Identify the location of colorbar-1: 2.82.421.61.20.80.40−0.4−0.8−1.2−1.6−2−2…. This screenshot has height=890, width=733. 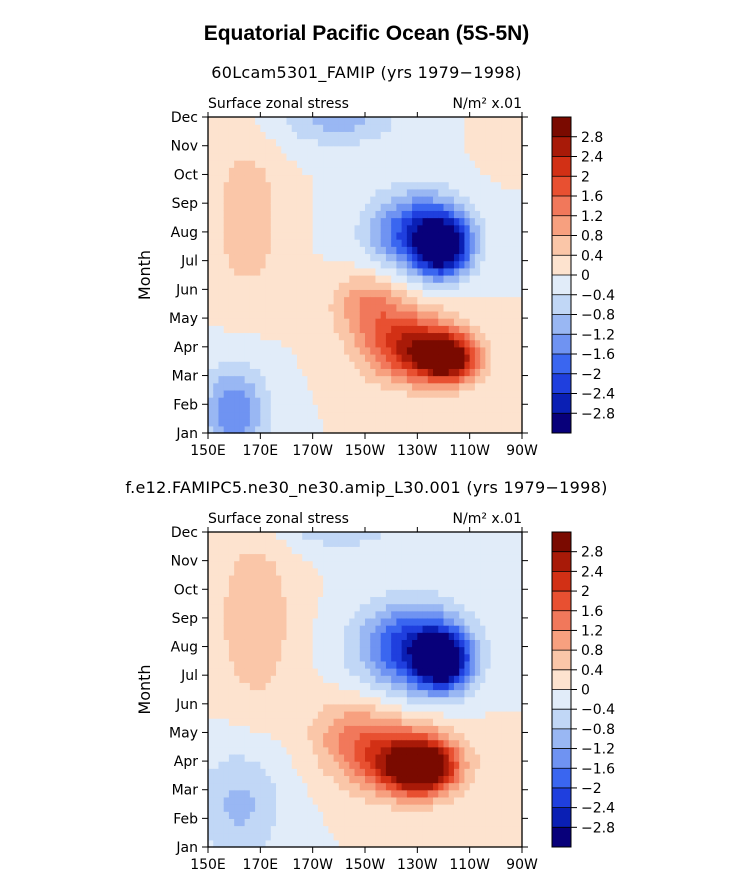
(583, 275).